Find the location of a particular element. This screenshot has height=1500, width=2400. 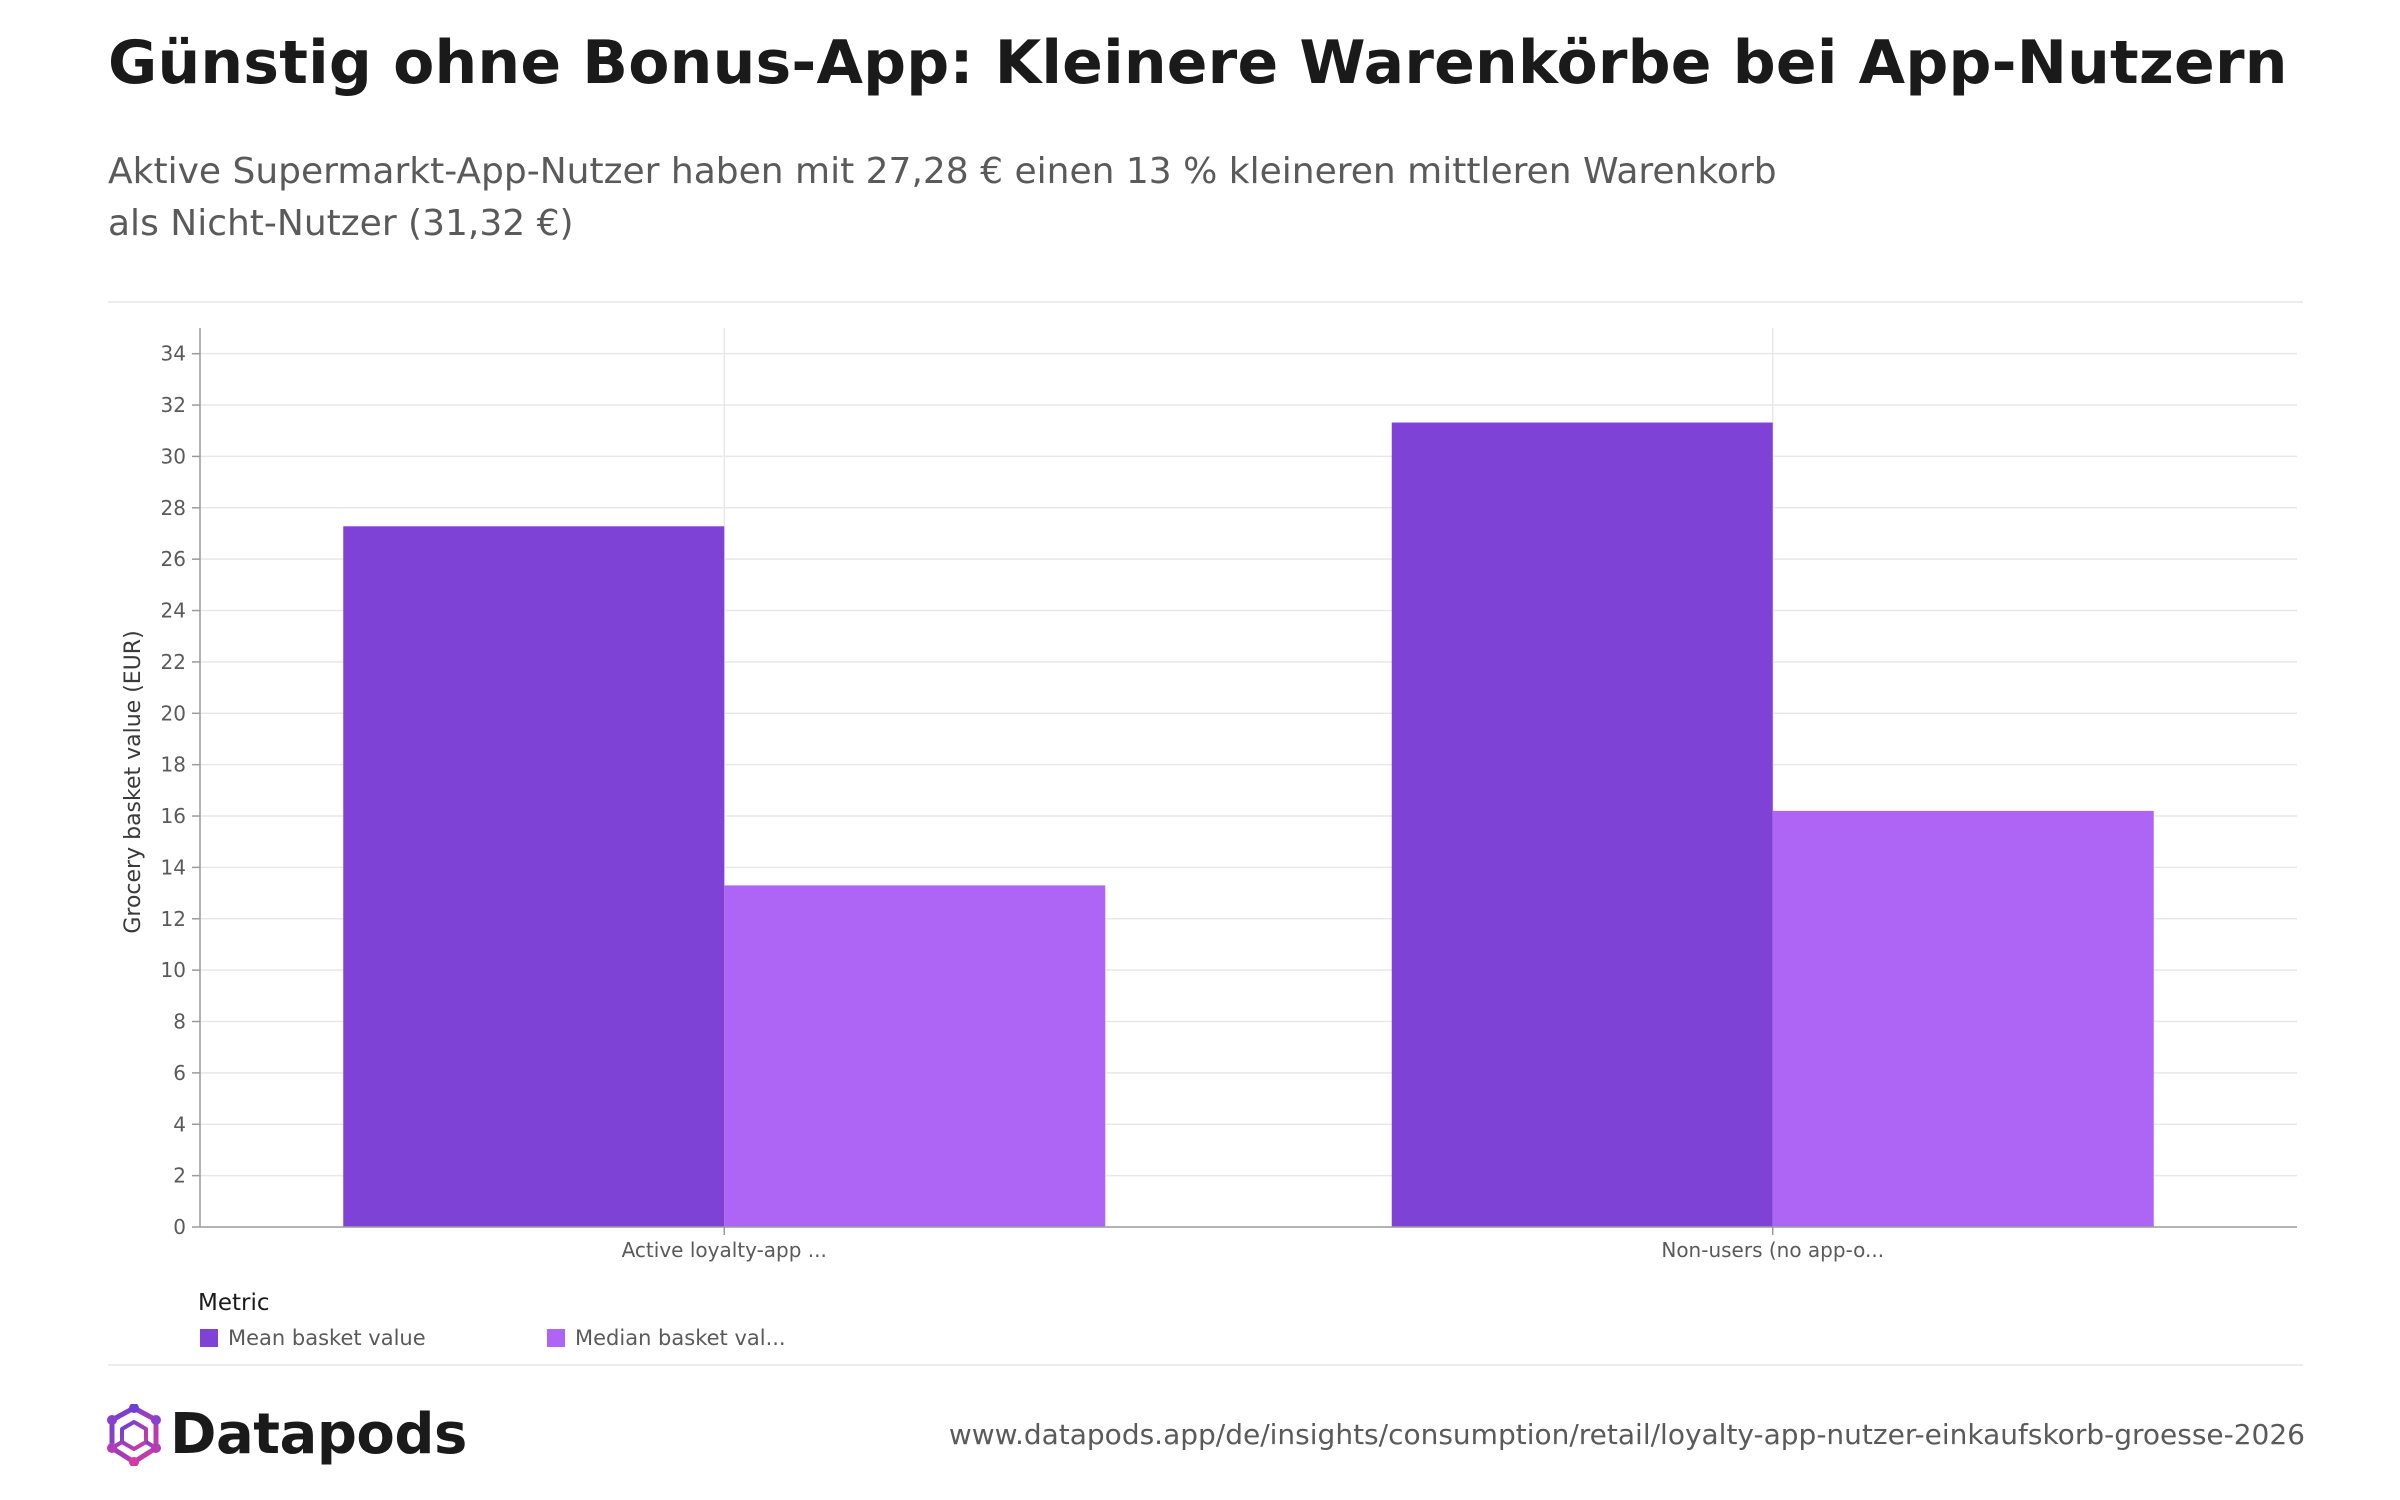

legend-label-mean: Mean basket value is located at coordinates (327, 1338).